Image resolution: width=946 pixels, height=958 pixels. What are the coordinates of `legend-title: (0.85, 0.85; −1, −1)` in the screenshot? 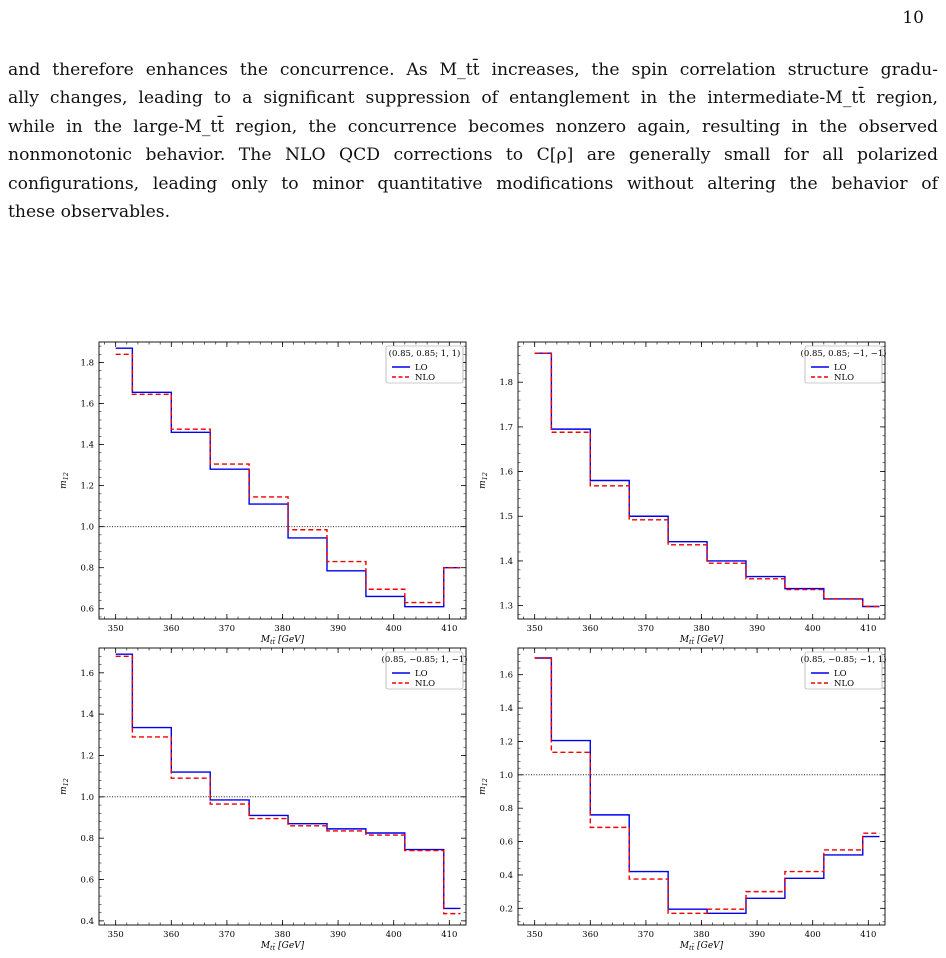 It's located at (844, 353).